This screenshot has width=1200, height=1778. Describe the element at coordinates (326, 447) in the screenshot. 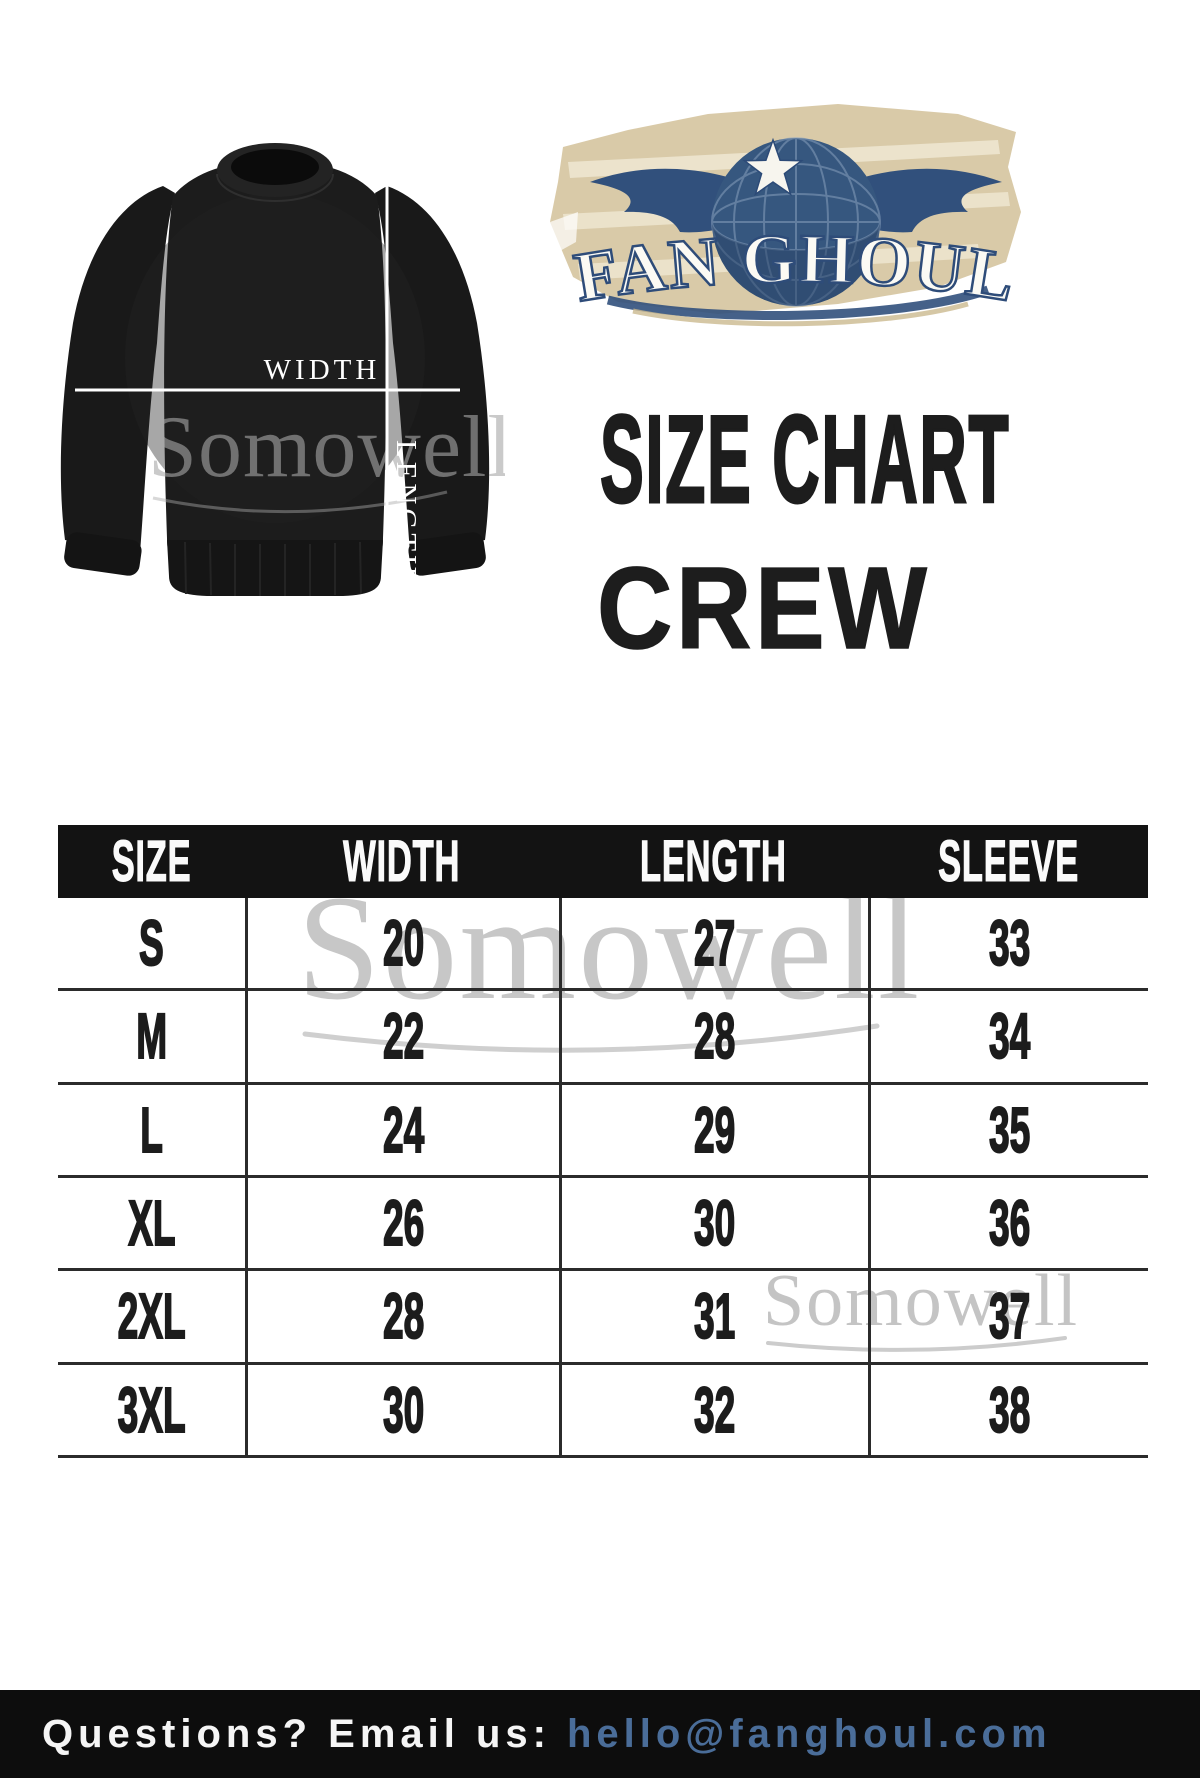

I see `shirt-watermark: Somowell` at that location.